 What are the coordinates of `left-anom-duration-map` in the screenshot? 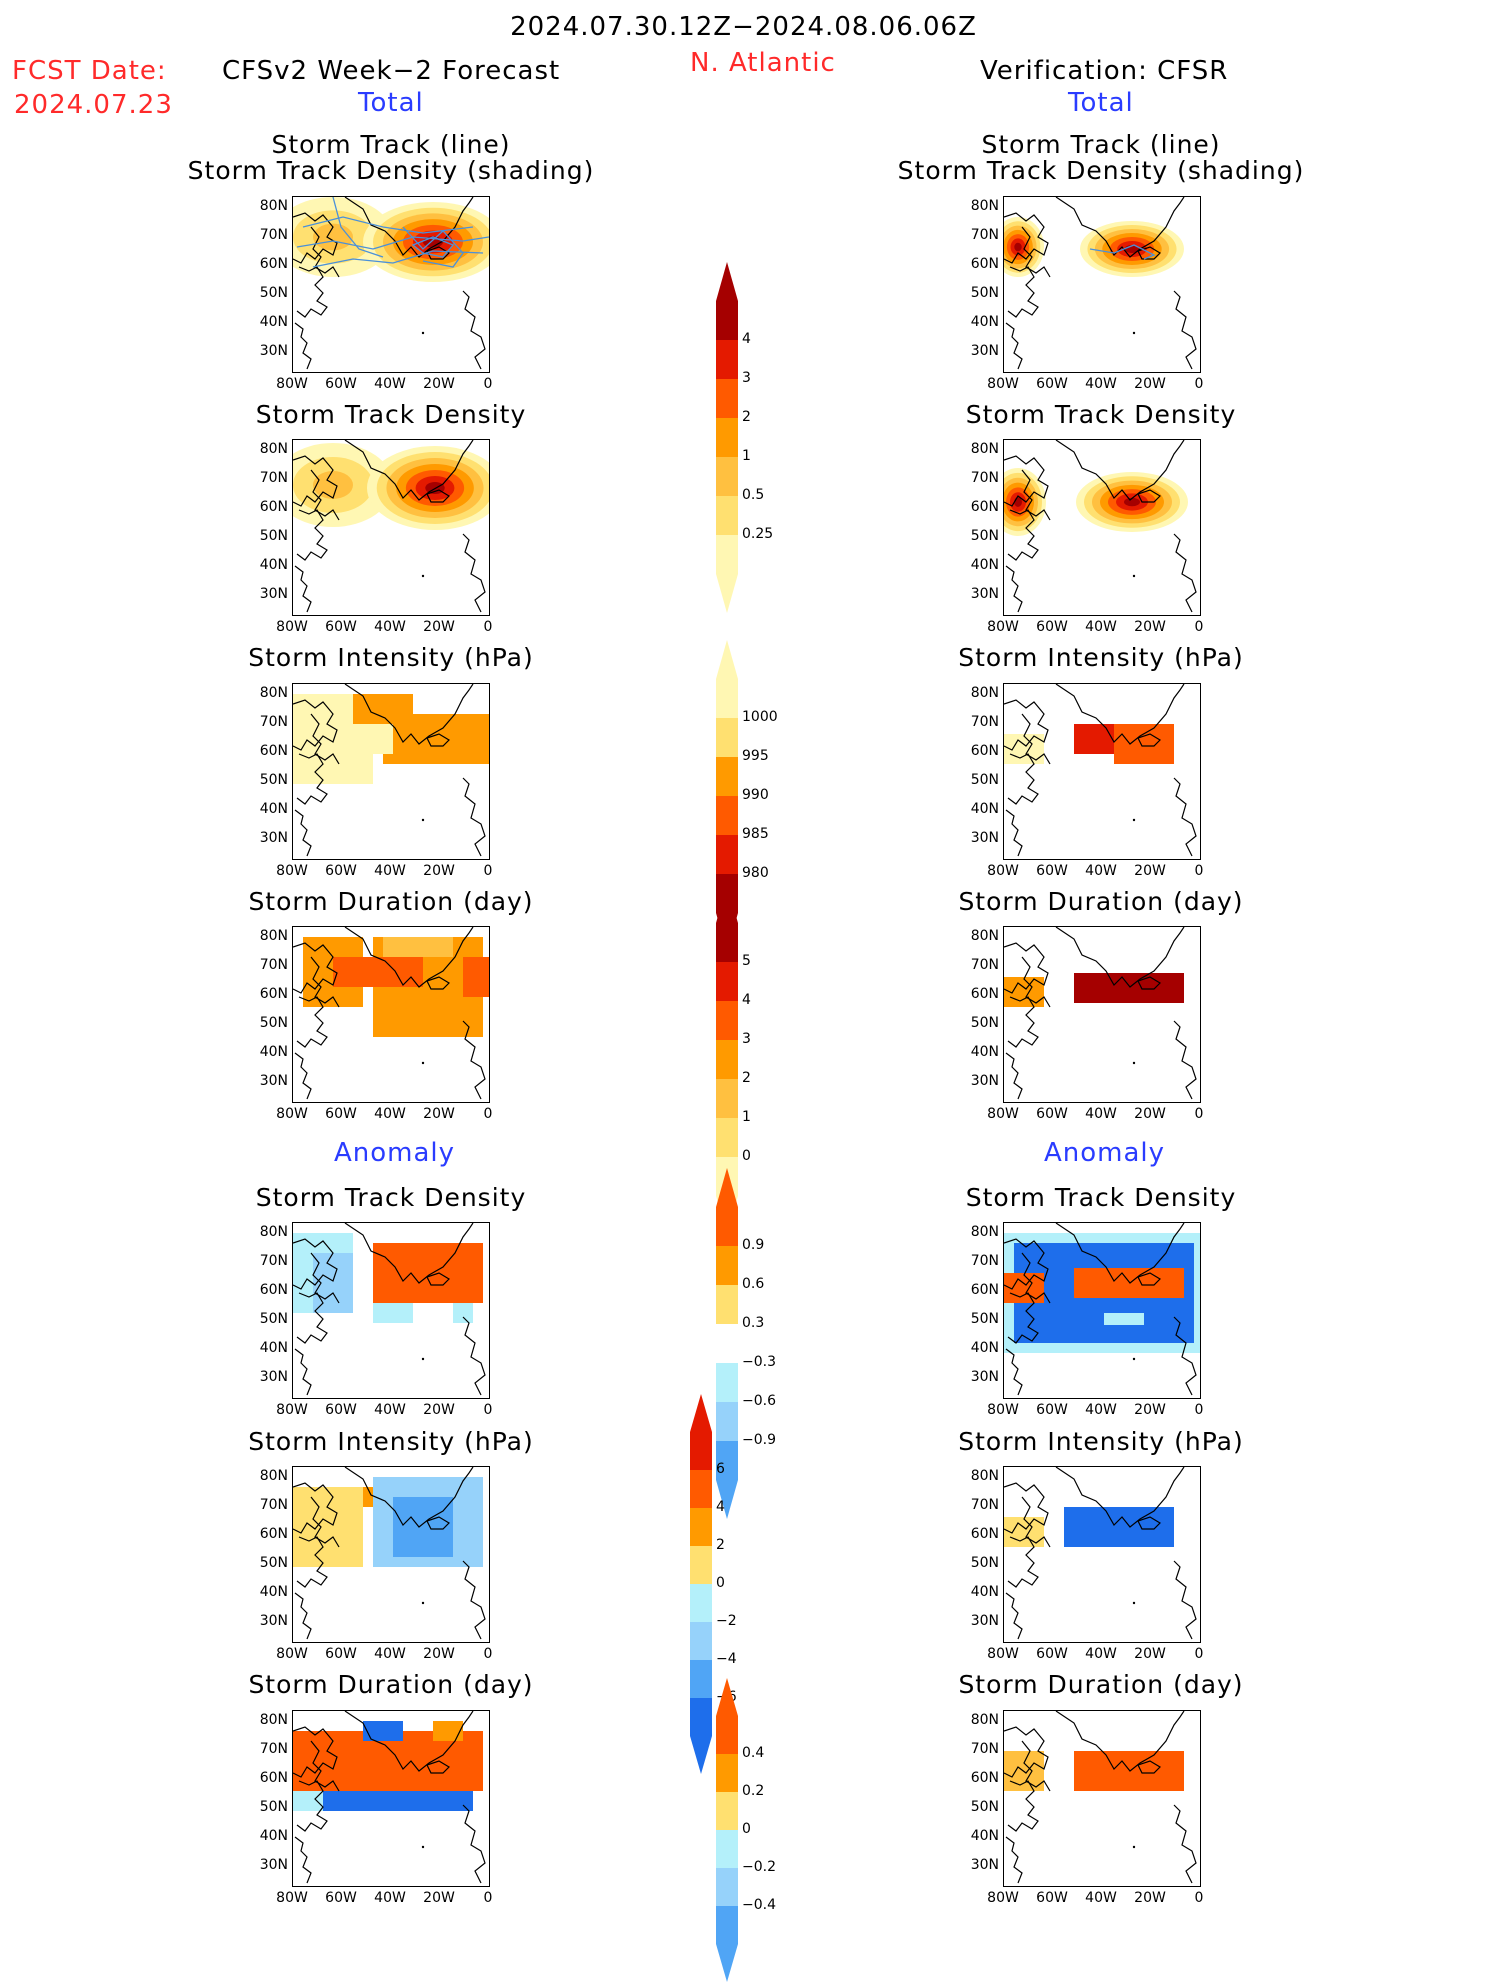 It's located at (391, 1798).